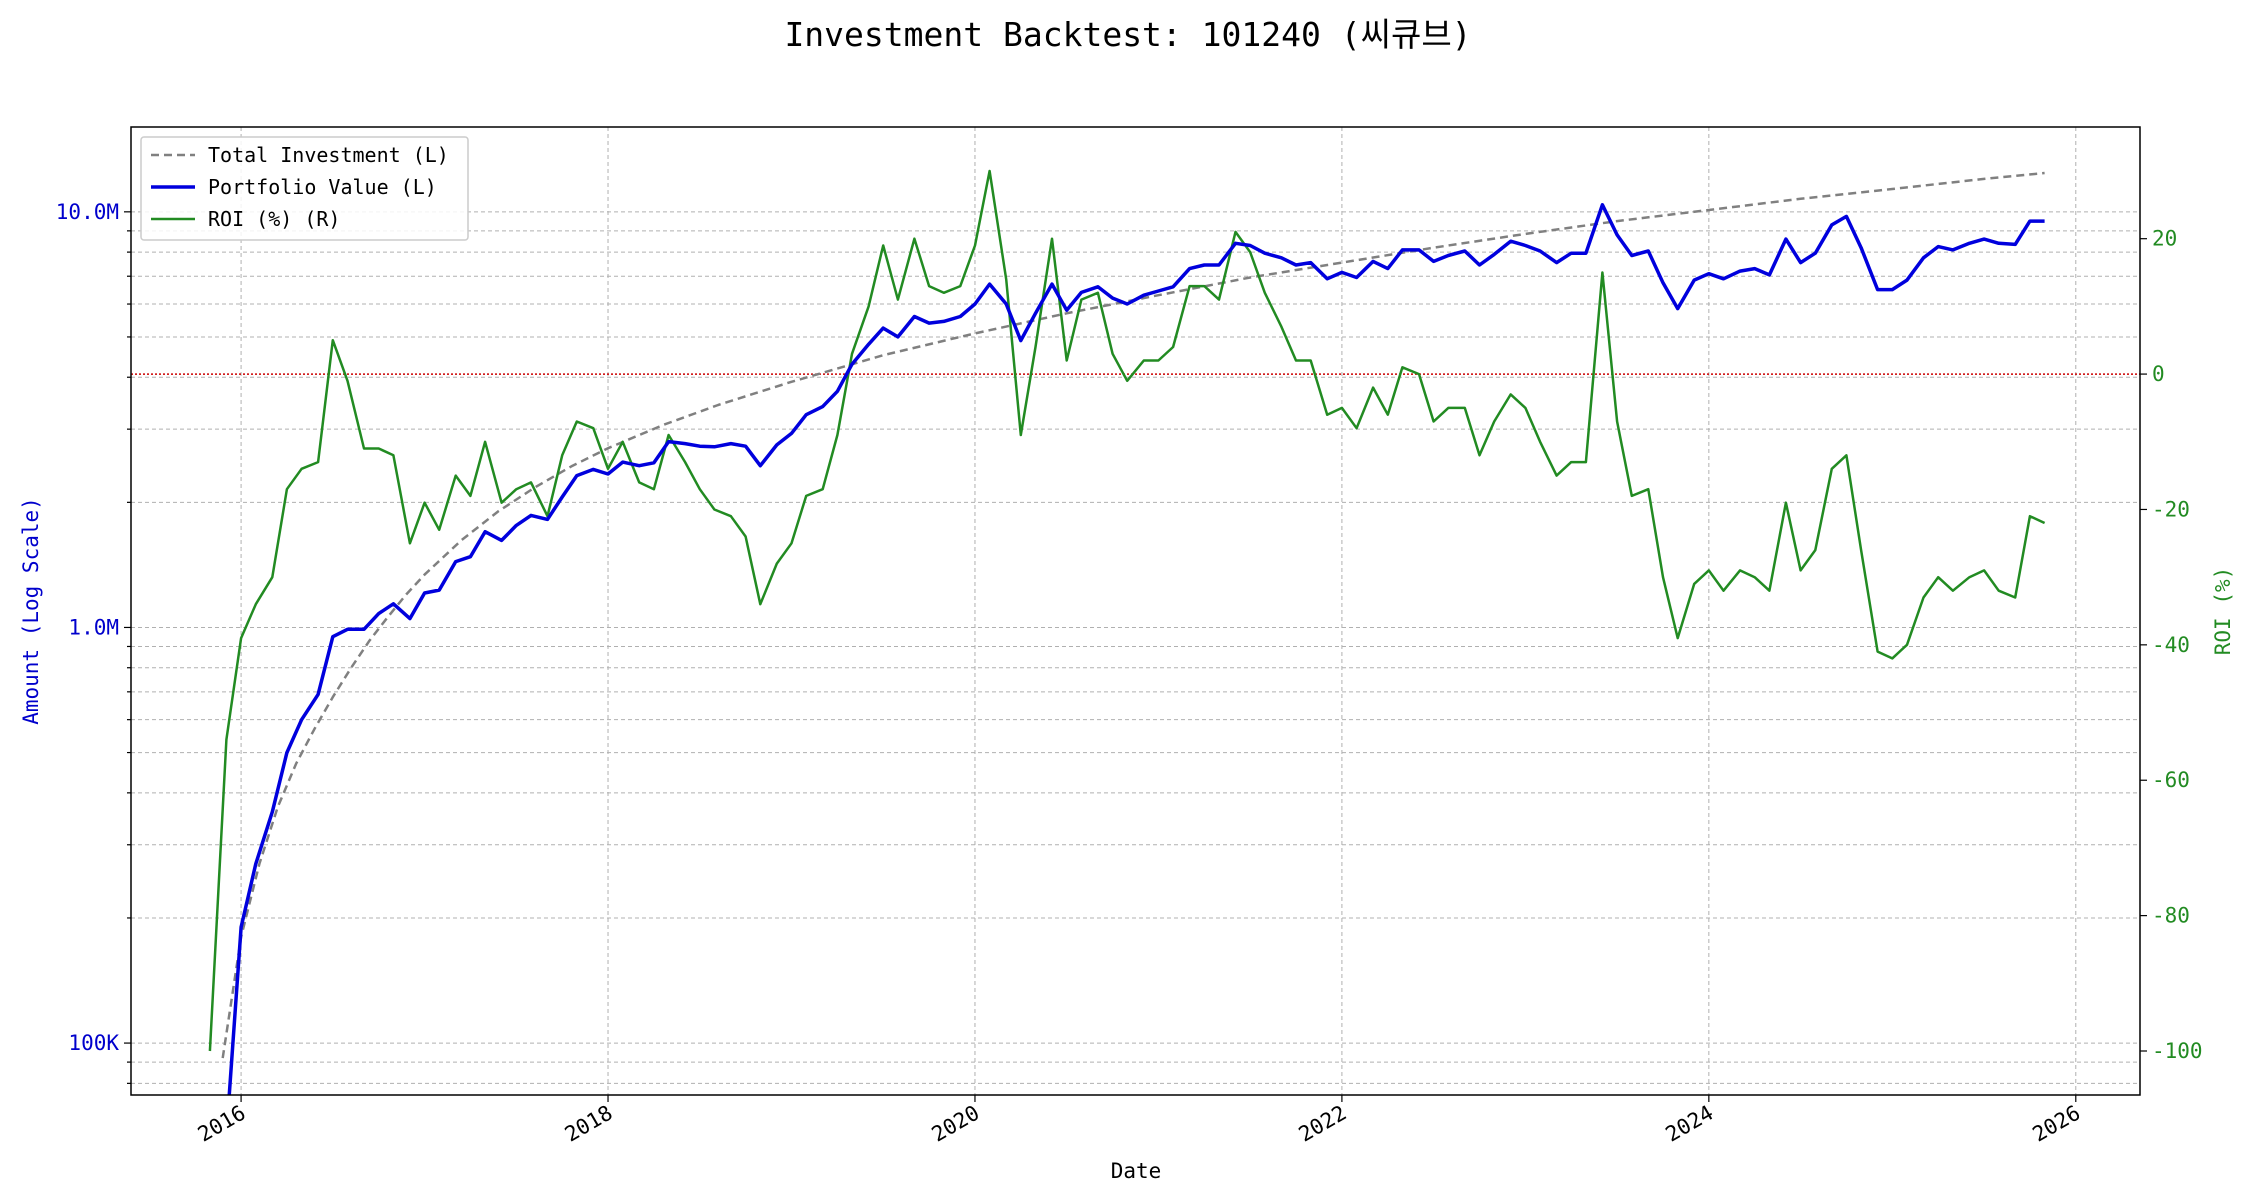  What do you see at coordinates (2171, 509) in the screenshot?
I see `y-right-tick-label: -20` at bounding box center [2171, 509].